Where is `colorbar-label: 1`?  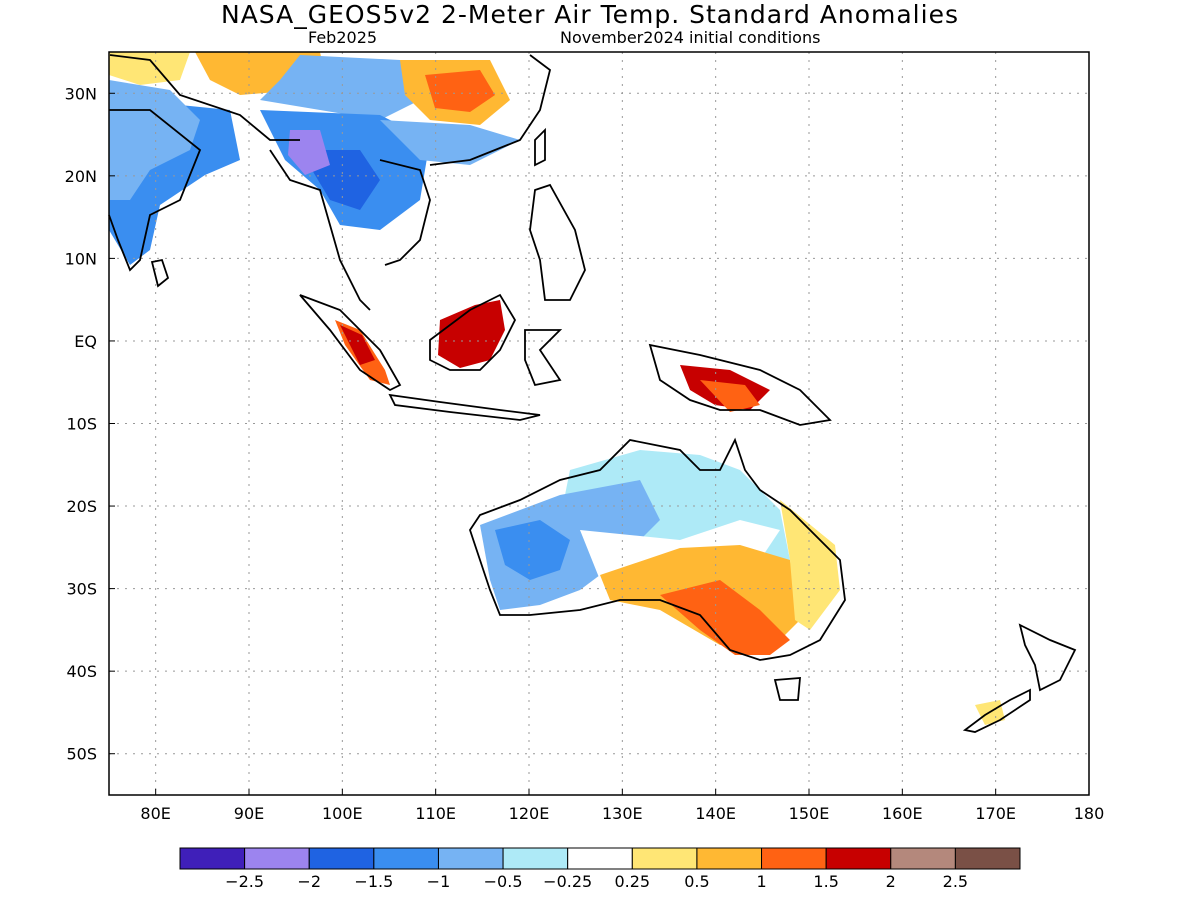
colorbar-label: 1 is located at coordinates (761, 881).